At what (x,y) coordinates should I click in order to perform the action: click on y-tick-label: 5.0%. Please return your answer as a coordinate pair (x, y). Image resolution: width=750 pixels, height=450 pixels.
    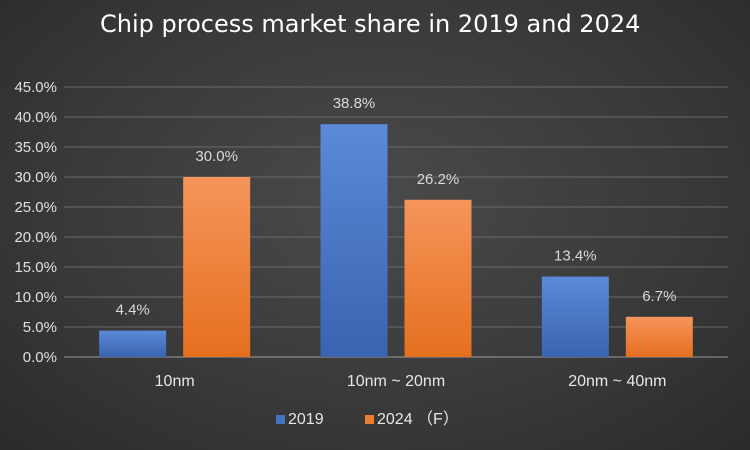
    Looking at the image, I should click on (40, 327).